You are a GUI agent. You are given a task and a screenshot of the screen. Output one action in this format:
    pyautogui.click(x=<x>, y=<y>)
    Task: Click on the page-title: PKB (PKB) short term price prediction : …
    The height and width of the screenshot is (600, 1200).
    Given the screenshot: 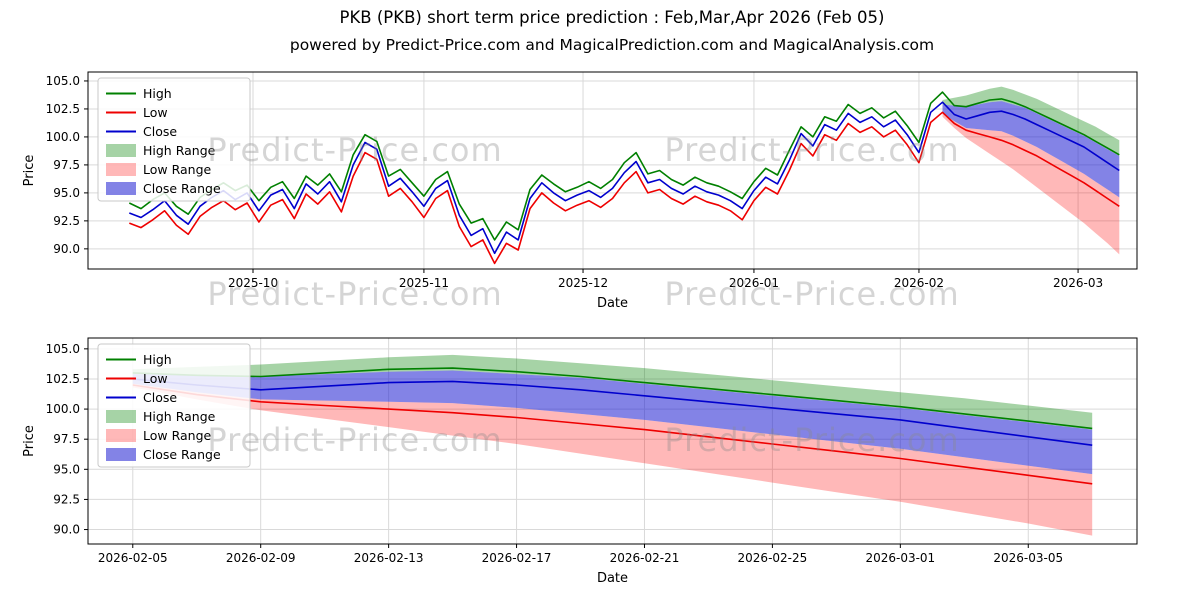 What is the action you would take?
    pyautogui.click(x=612, y=17)
    